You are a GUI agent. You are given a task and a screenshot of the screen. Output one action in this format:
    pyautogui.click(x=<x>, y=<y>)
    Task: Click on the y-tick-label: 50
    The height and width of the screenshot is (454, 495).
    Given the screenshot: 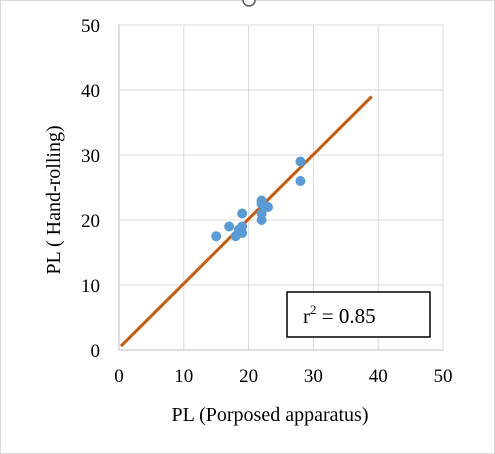 What is the action you would take?
    pyautogui.click(x=90, y=26)
    